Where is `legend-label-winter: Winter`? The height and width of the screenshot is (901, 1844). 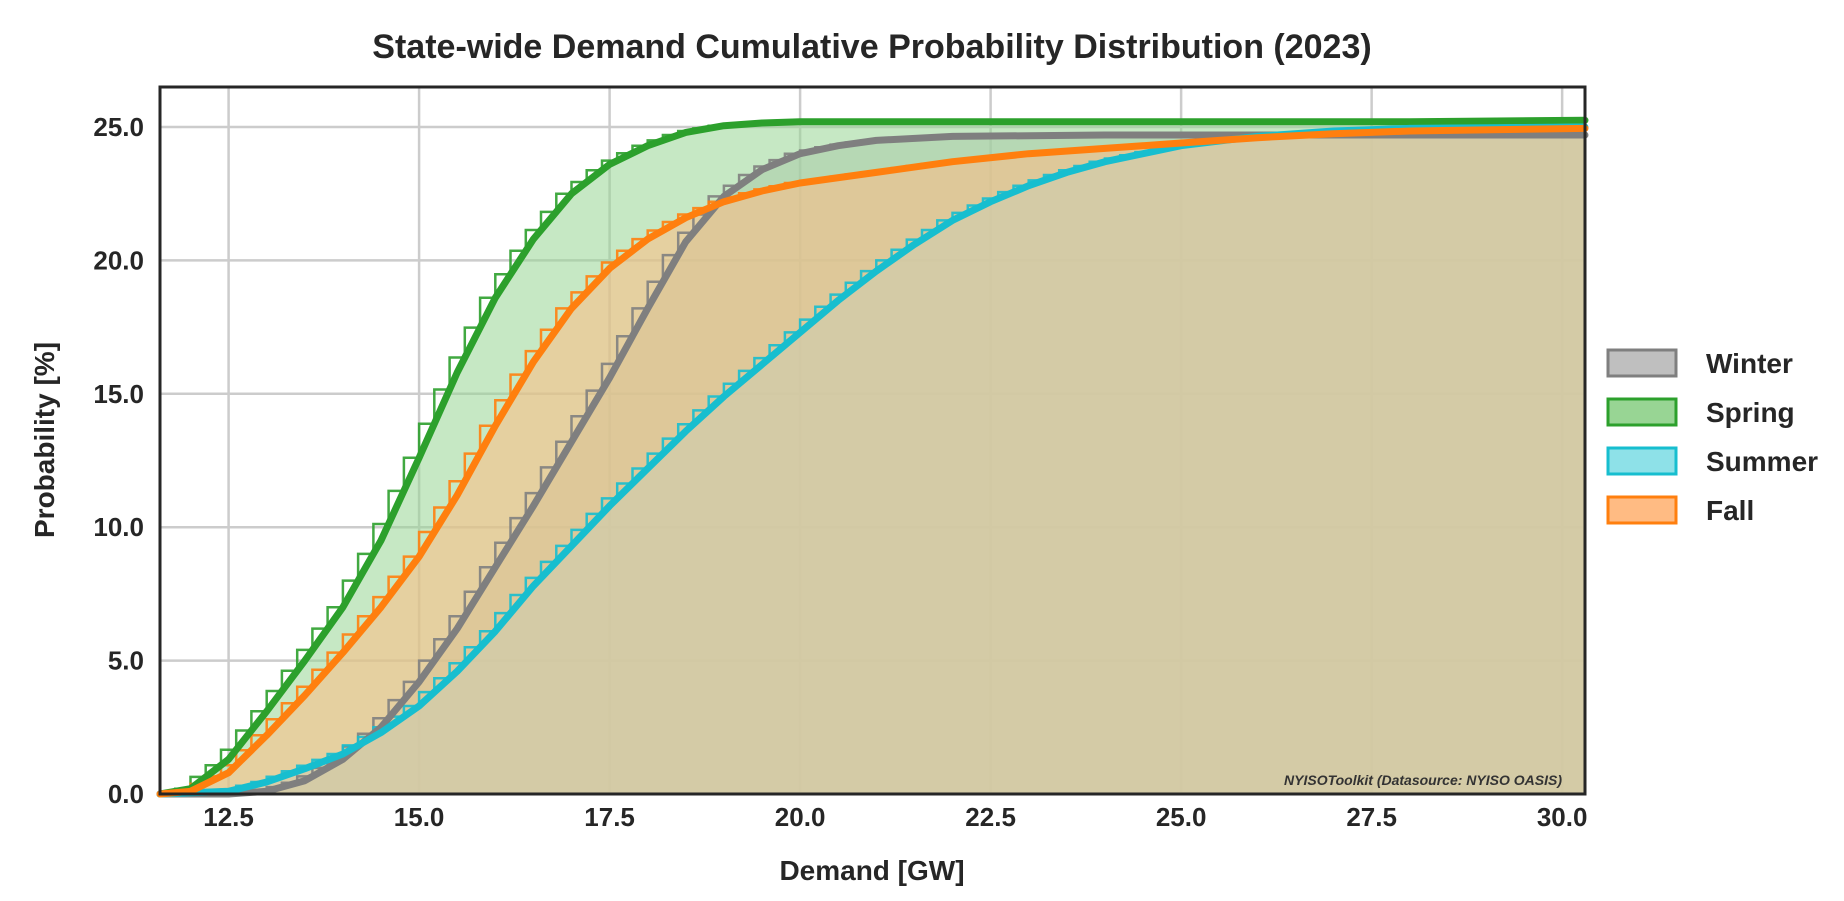
legend-label-winter: Winter is located at coordinates (1749, 363).